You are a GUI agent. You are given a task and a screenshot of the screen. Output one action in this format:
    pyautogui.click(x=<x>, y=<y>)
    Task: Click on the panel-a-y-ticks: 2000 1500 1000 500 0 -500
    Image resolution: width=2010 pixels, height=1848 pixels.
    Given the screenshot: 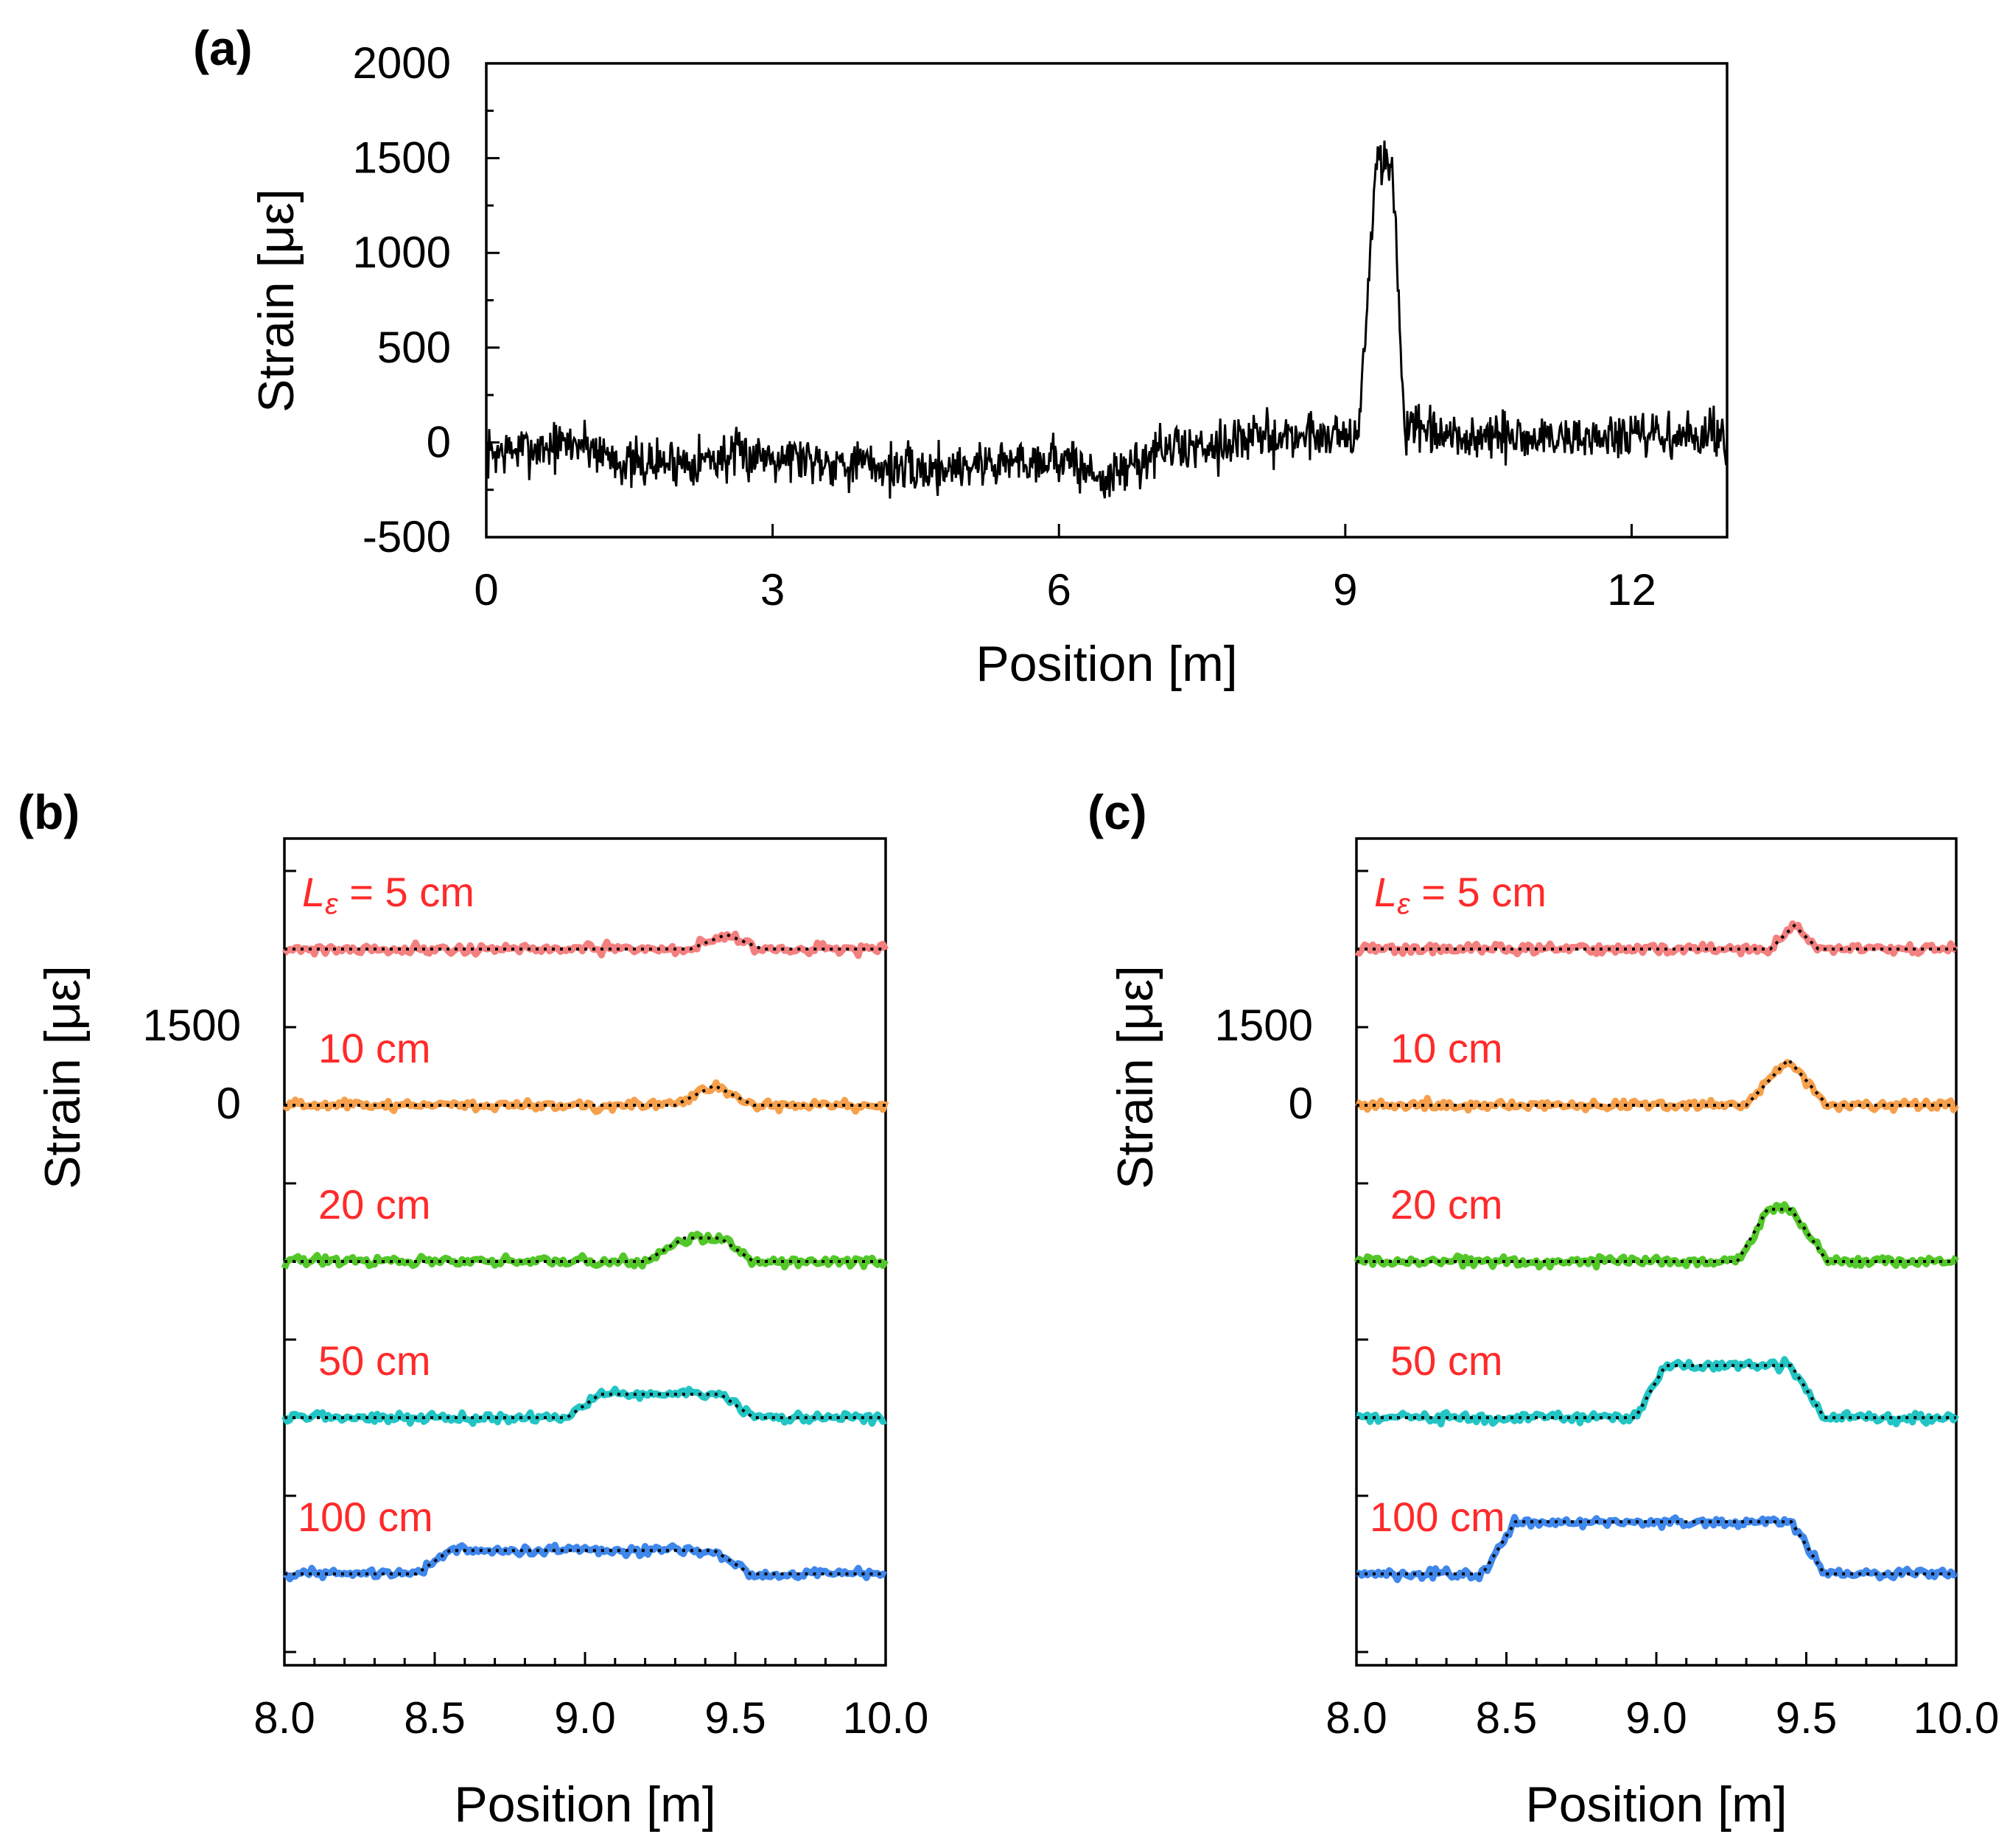 What is the action you would take?
    pyautogui.click(x=426, y=299)
    